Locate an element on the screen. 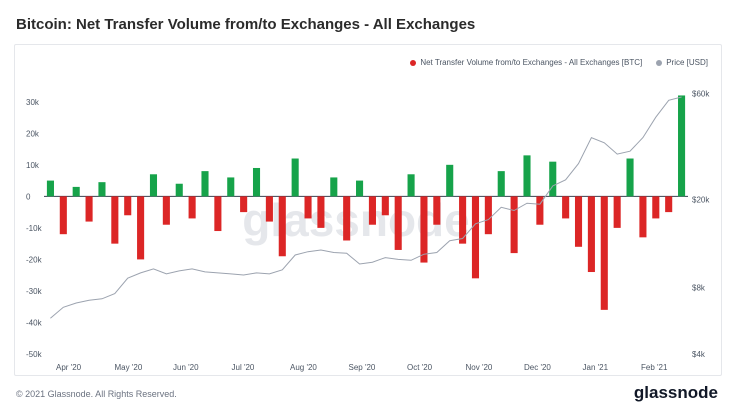 The image size is (736, 414). y-left-tick-label: -30k is located at coordinates (34, 291).